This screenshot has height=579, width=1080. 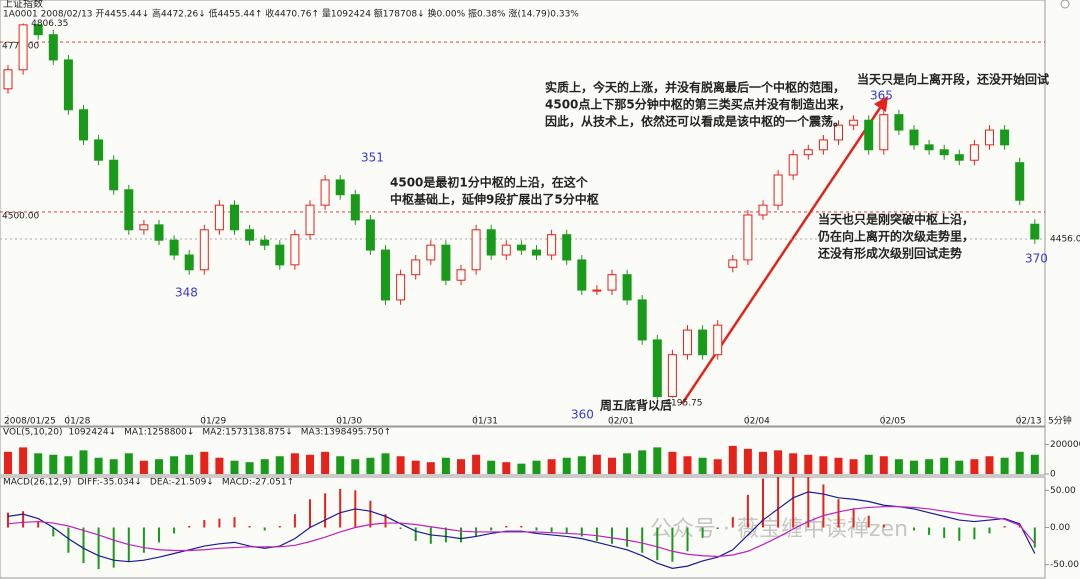 I want to click on chart-title: 上证指数, so click(x=23, y=5).